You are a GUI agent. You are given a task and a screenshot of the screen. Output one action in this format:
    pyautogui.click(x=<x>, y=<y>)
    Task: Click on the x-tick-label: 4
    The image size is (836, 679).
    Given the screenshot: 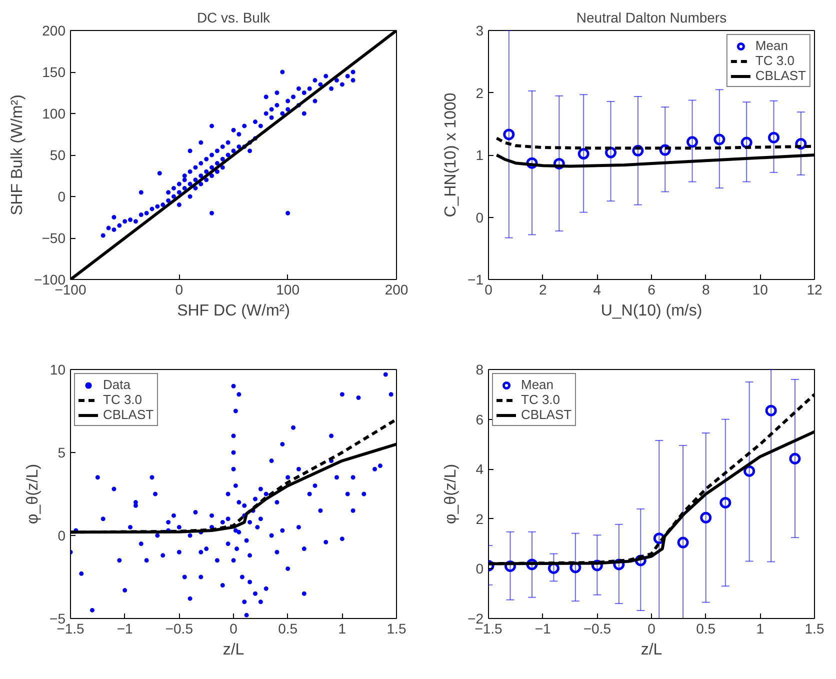 What is the action you would take?
    pyautogui.click(x=597, y=290)
    